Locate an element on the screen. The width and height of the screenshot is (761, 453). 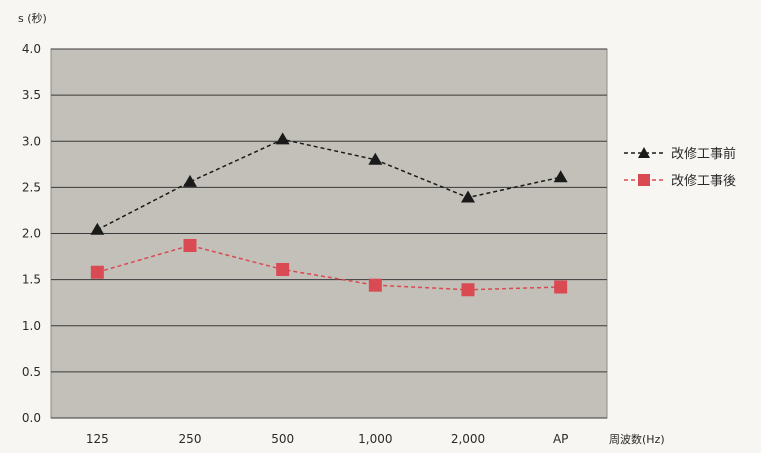
x-axis-label: 周波数(Hz) is located at coordinates (637, 439).